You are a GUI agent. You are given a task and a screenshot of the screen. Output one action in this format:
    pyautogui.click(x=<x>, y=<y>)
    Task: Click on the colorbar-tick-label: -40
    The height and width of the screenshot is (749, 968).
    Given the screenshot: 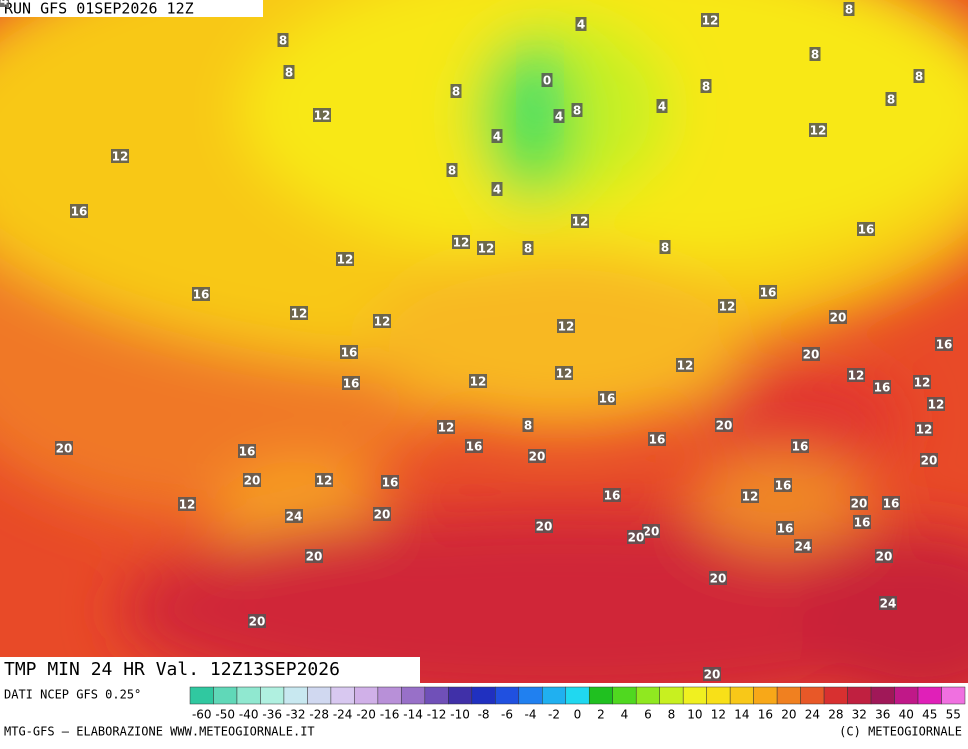 What is the action you would take?
    pyautogui.click(x=249, y=715)
    